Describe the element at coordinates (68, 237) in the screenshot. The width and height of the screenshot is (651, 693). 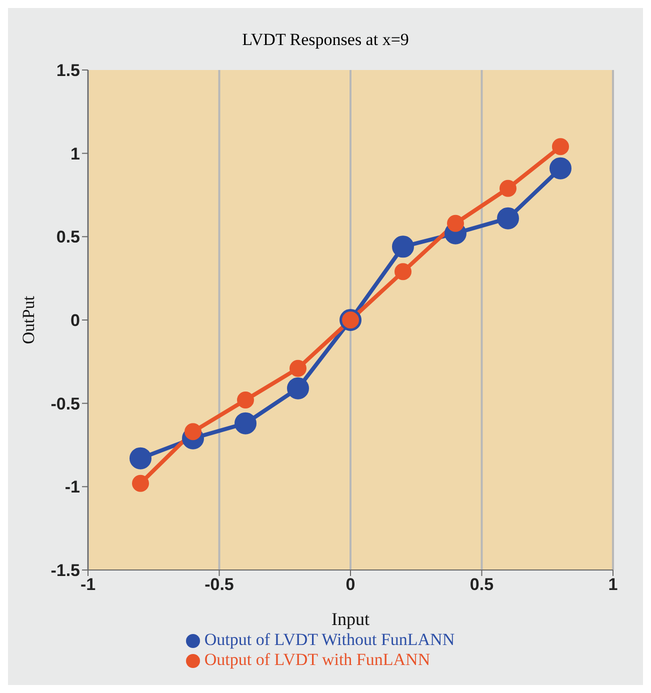
I see `y-tick-label: 0.5` at that location.